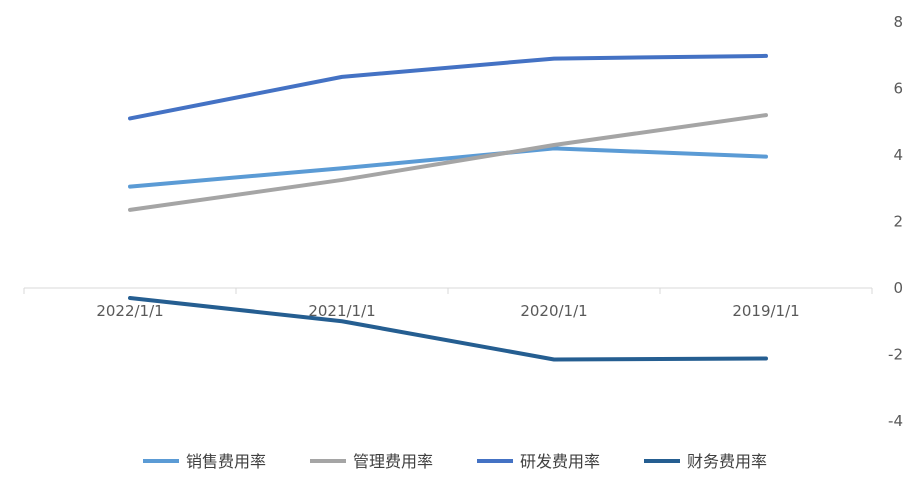 The image size is (918, 492). Describe the element at coordinates (455, 461) in the screenshot. I see `legend: 销售费用率 管理费用率 研发费用率 财务费用率` at that location.